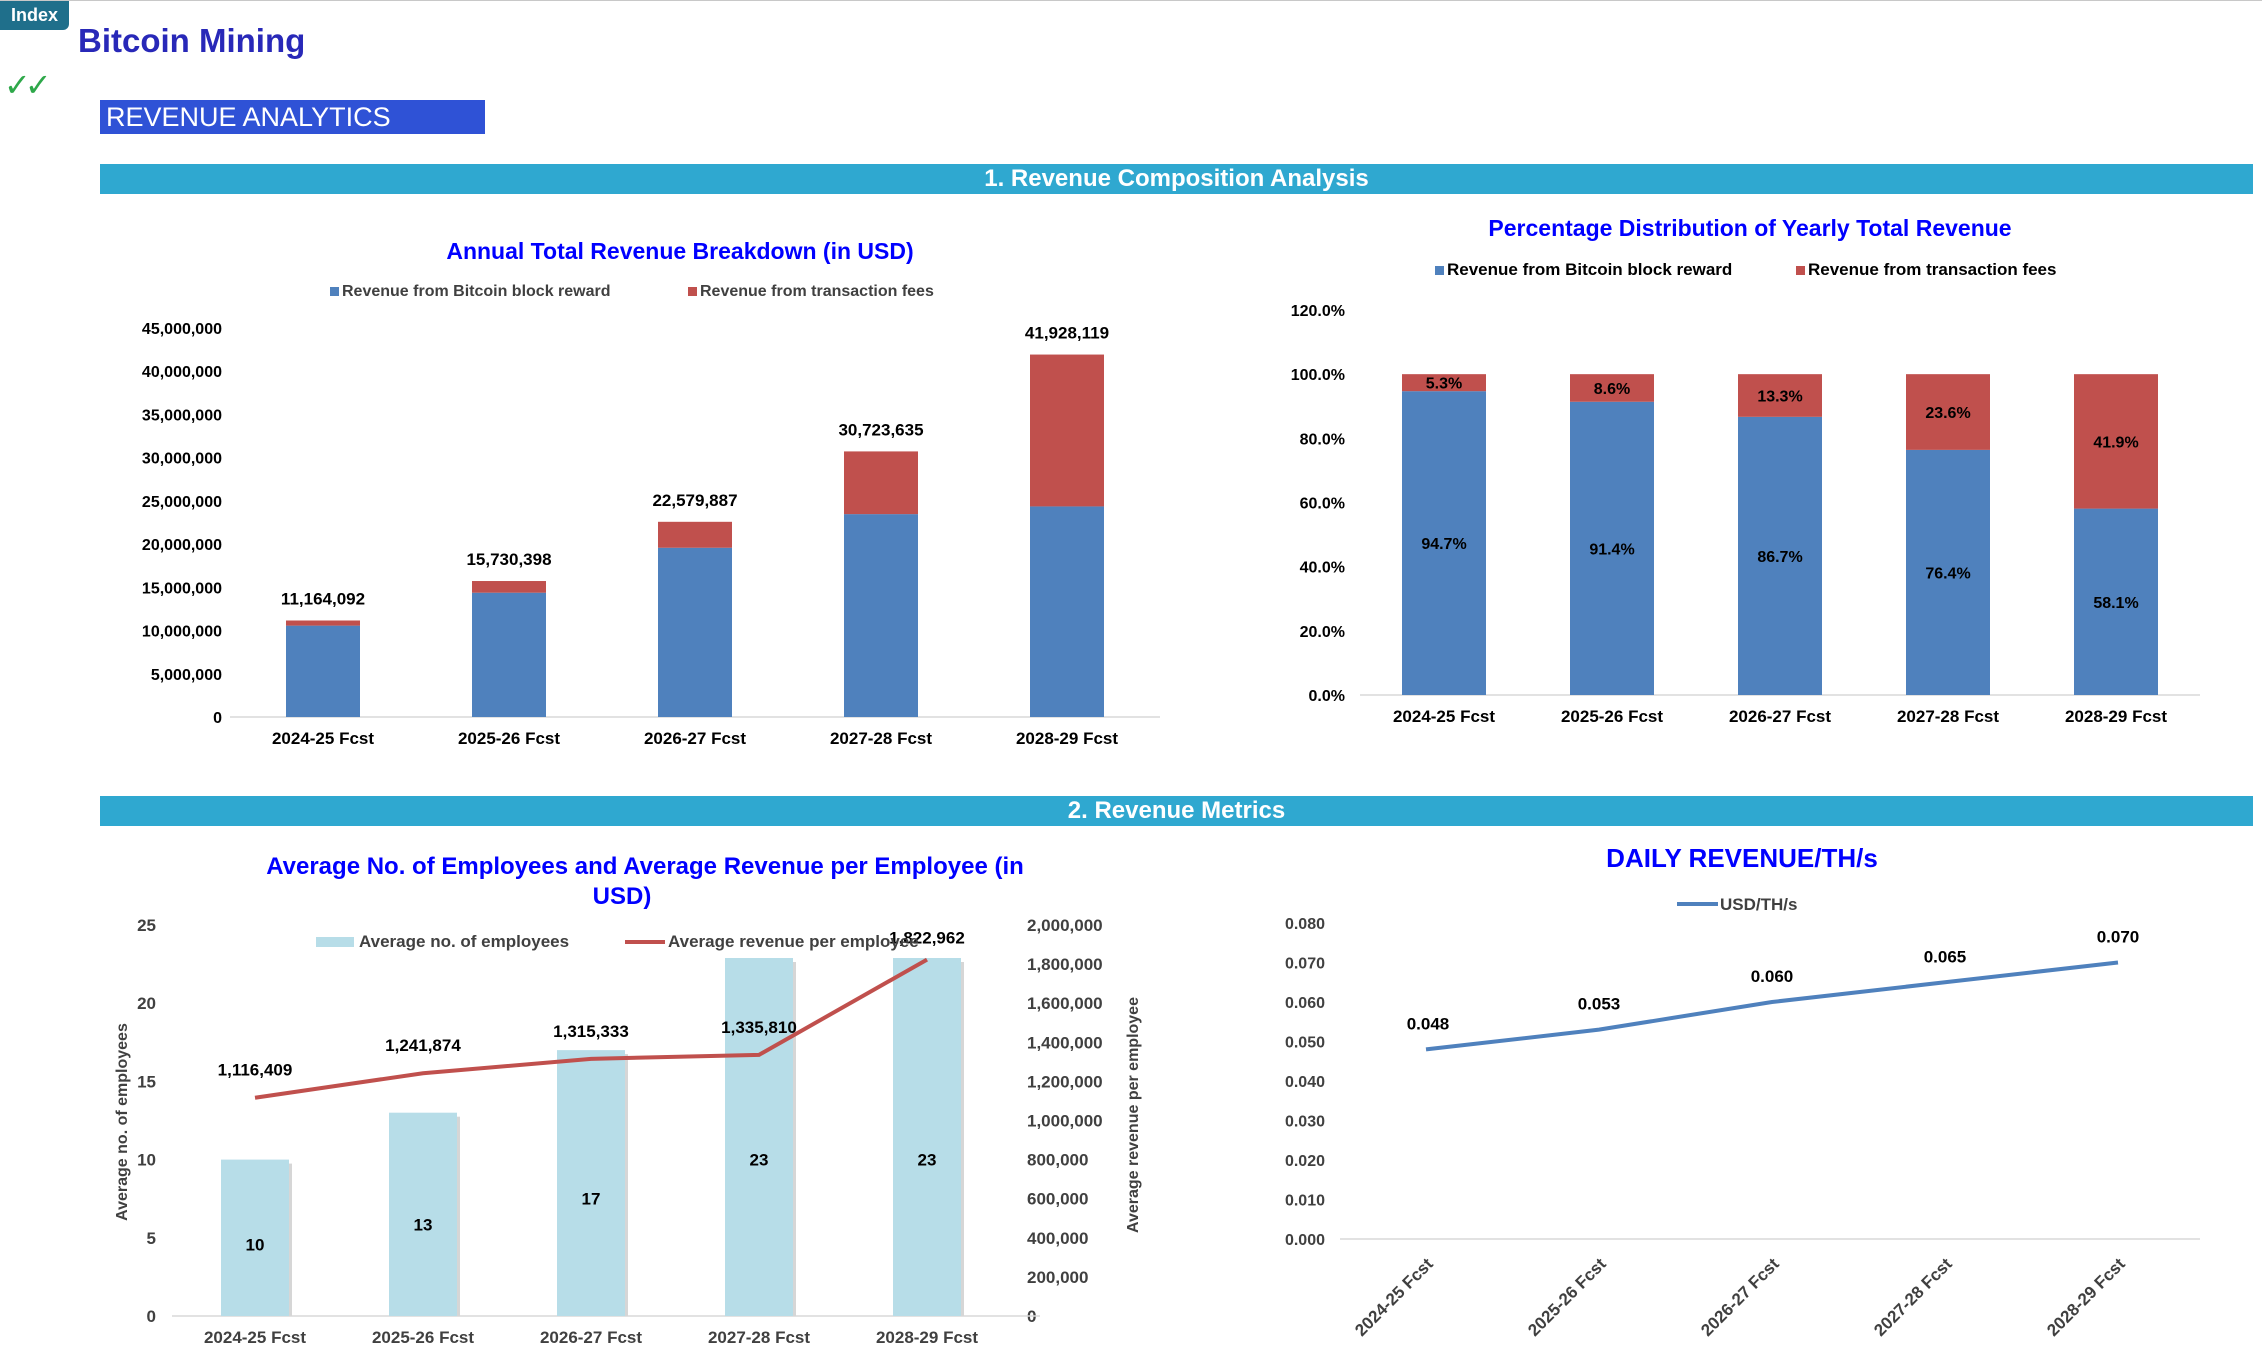 Image resolution: width=2262 pixels, height=1370 pixels. Describe the element at coordinates (146, 1003) in the screenshot. I see `y-left-tick-label: 20` at that location.